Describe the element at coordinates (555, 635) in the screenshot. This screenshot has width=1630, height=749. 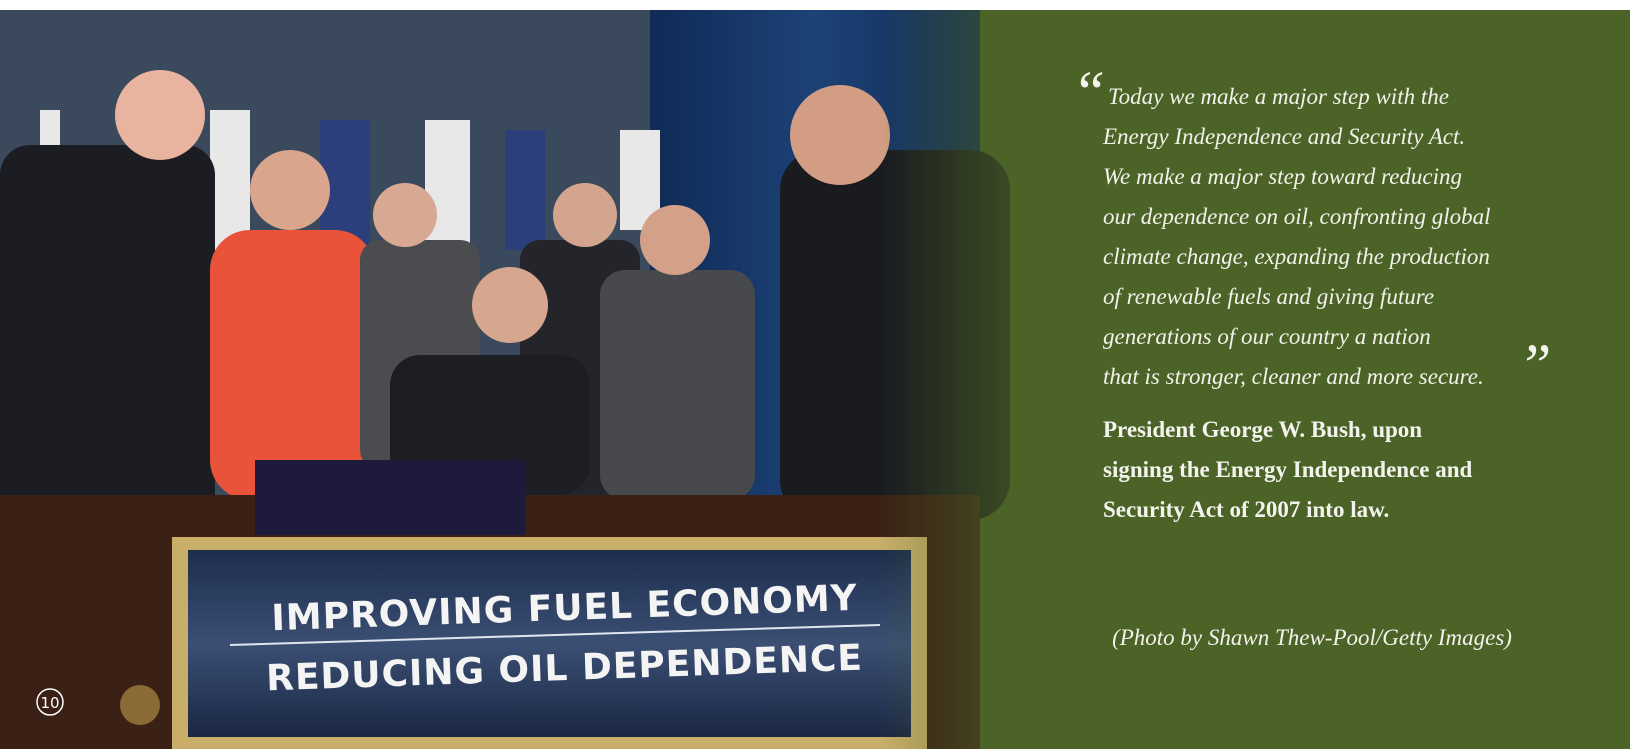
I see `sign-rule` at that location.